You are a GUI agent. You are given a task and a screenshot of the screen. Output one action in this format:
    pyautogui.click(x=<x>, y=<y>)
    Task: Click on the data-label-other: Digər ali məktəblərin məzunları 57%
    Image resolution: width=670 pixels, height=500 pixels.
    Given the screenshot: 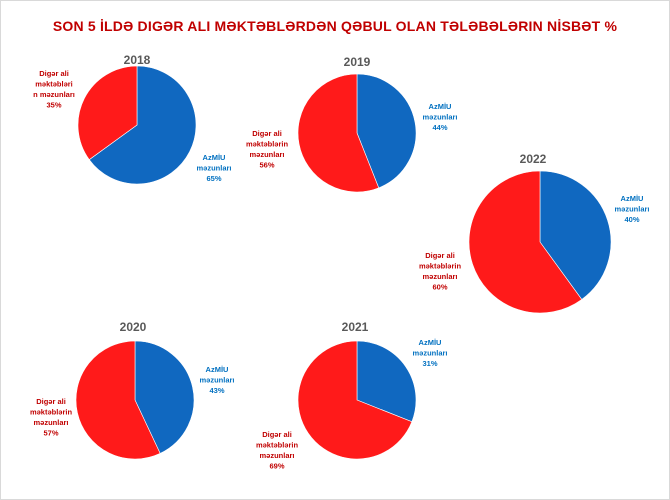 What is the action you would take?
    pyautogui.click(x=51, y=417)
    